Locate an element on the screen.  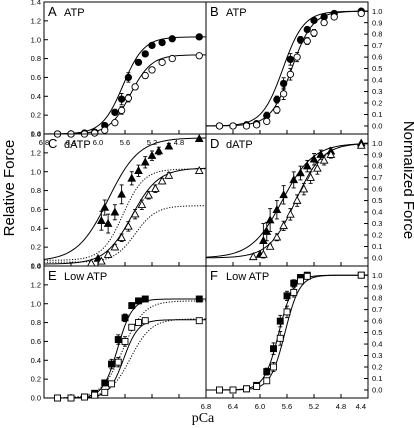
y-tick-label: 1.4 is located at coordinates (36, 134).